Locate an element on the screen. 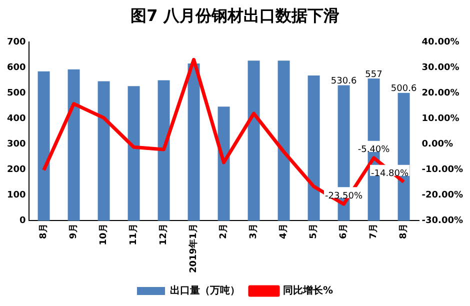 The image size is (470, 306). data-label: 530.6 is located at coordinates (343, 81).